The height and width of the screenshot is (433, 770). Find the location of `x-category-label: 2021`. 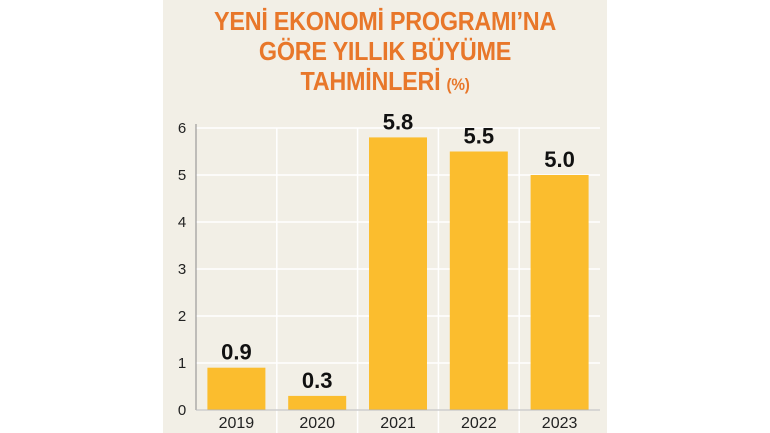

x-category-label: 2021 is located at coordinates (398, 423).